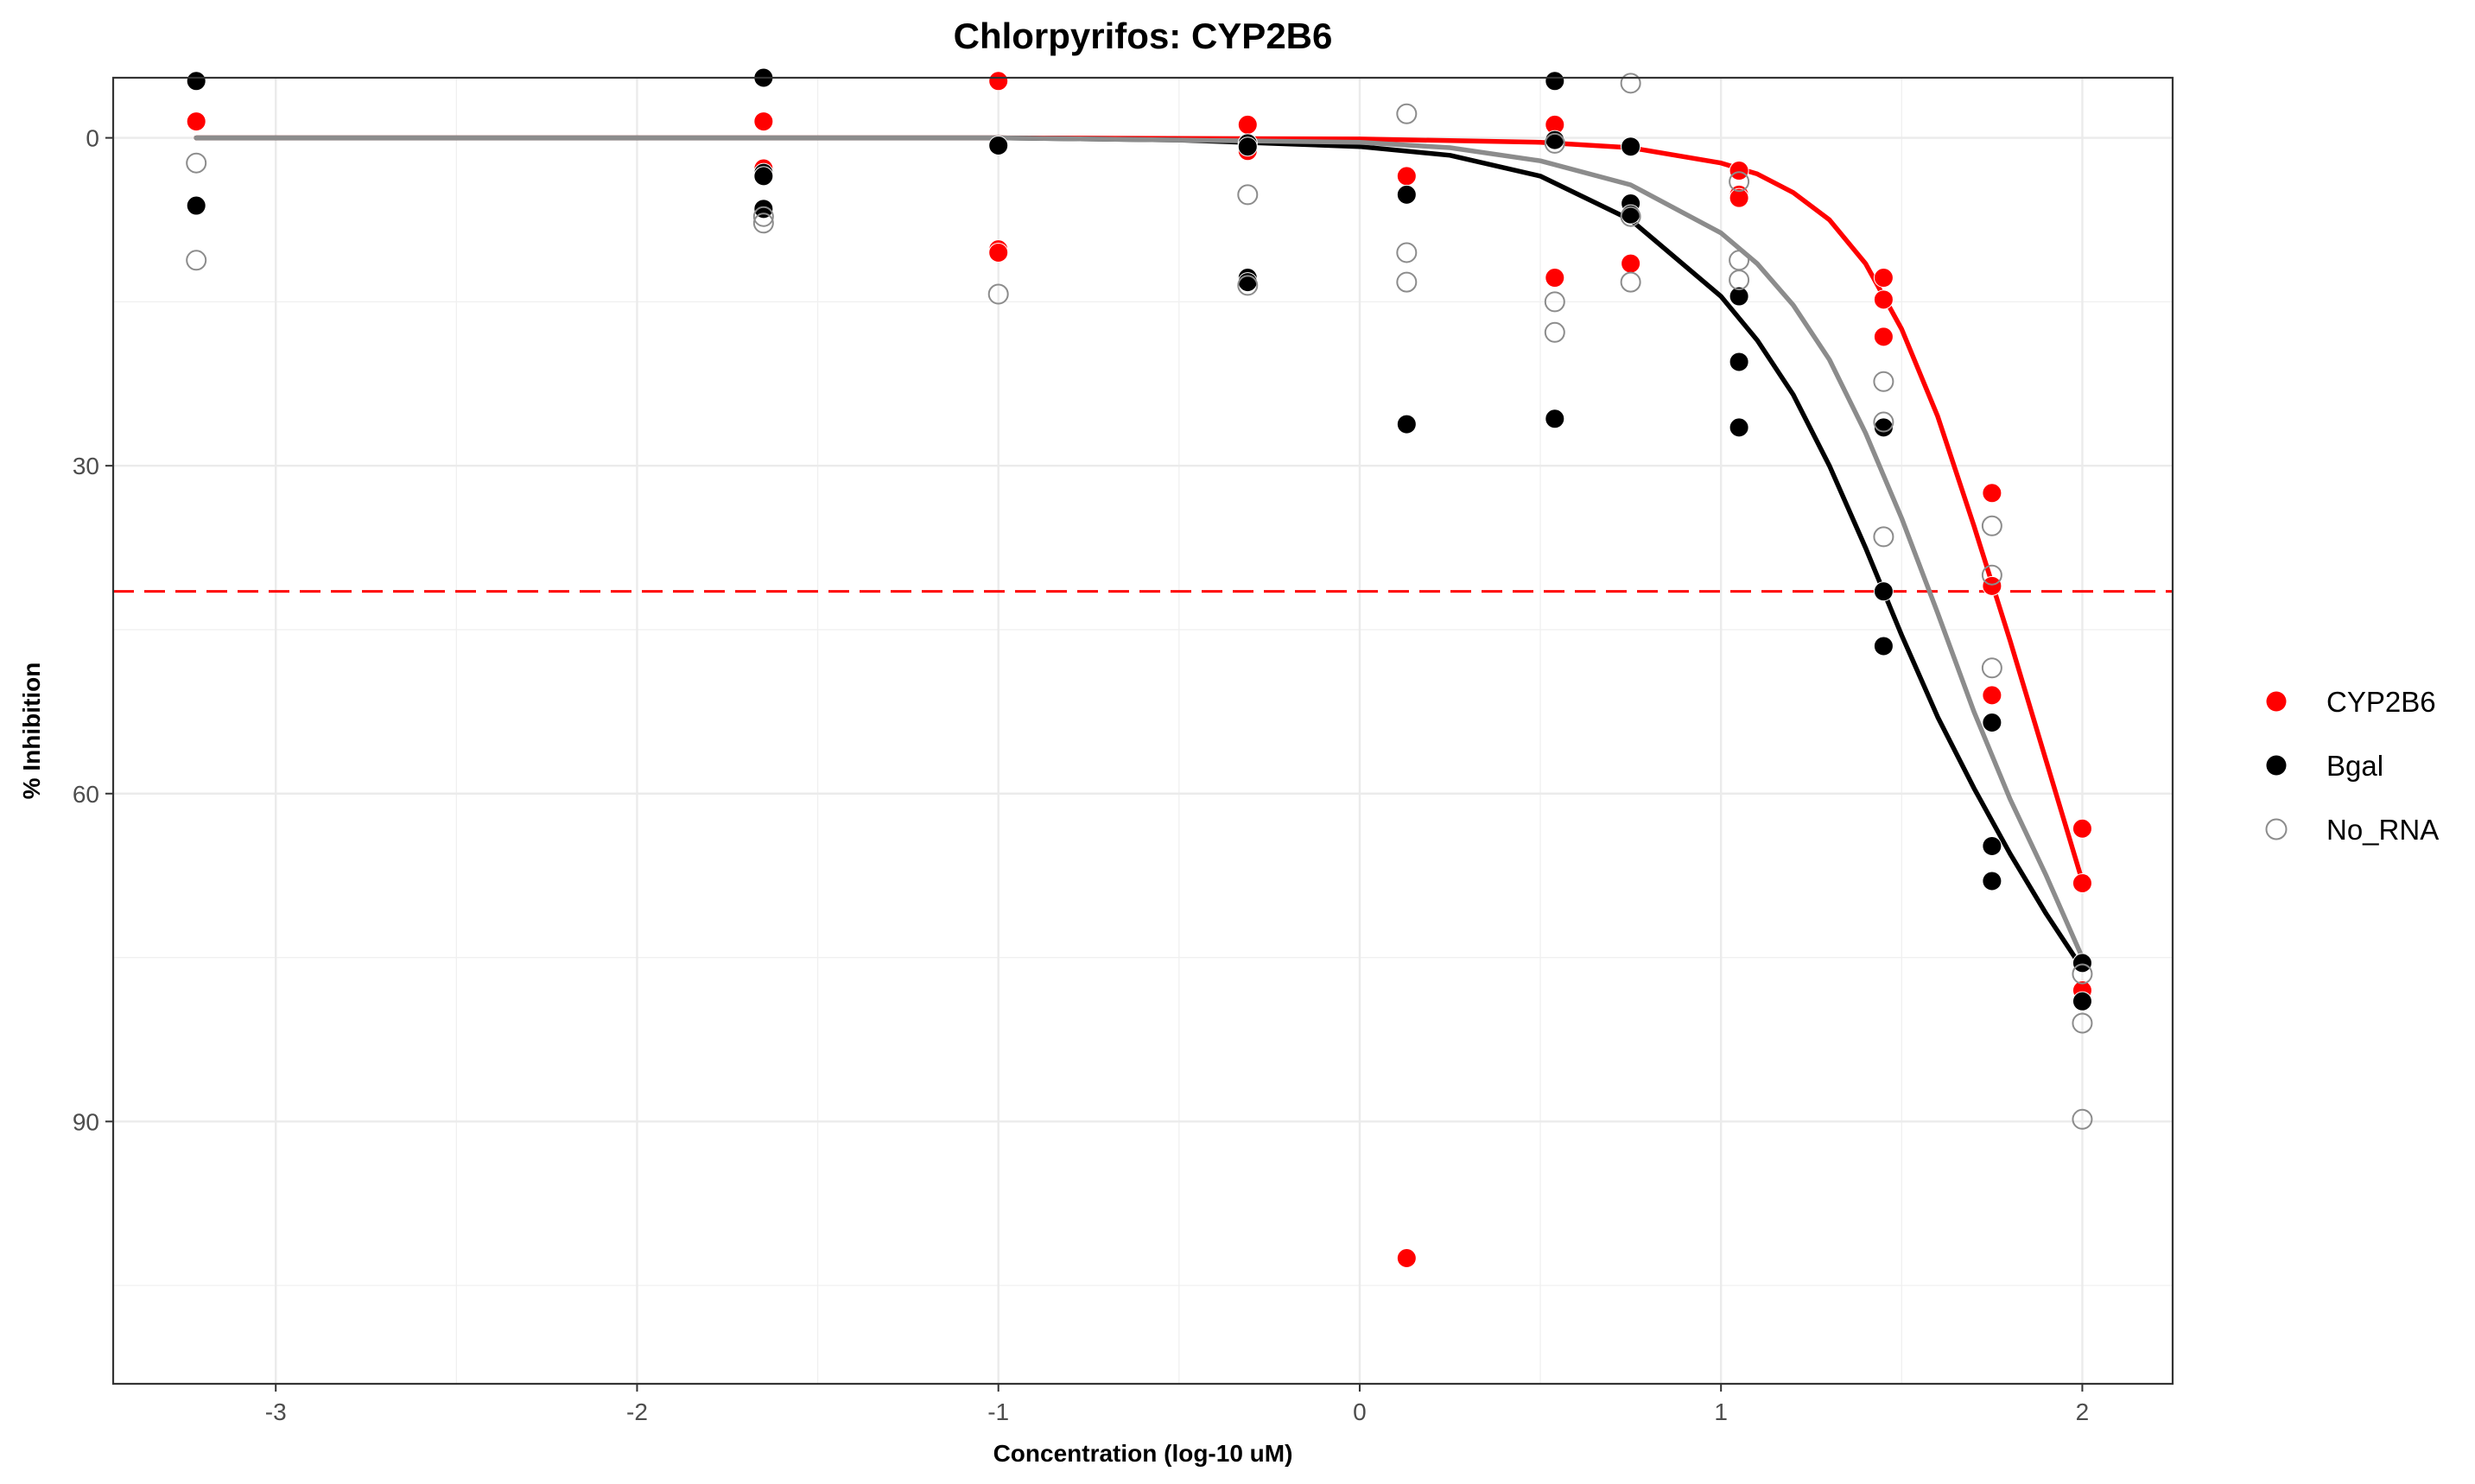 Image resolution: width=2475 pixels, height=1484 pixels. I want to click on y-tick-label: 90, so click(86, 1121).